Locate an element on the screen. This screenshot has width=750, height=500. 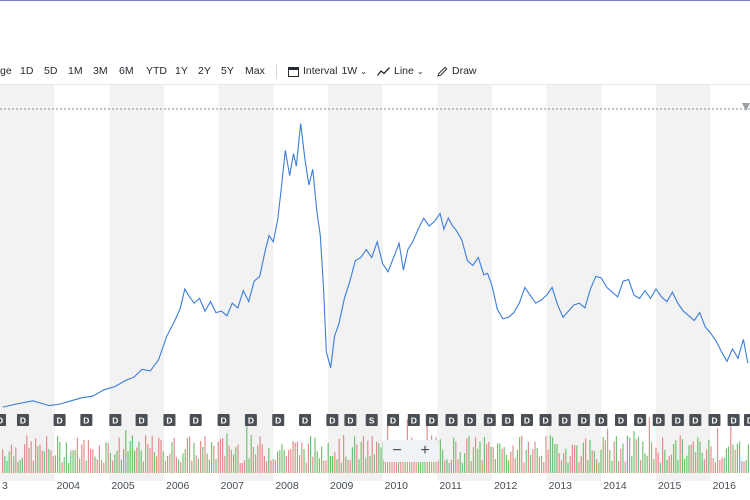
range-1d-button: 1D is located at coordinates (27, 71).